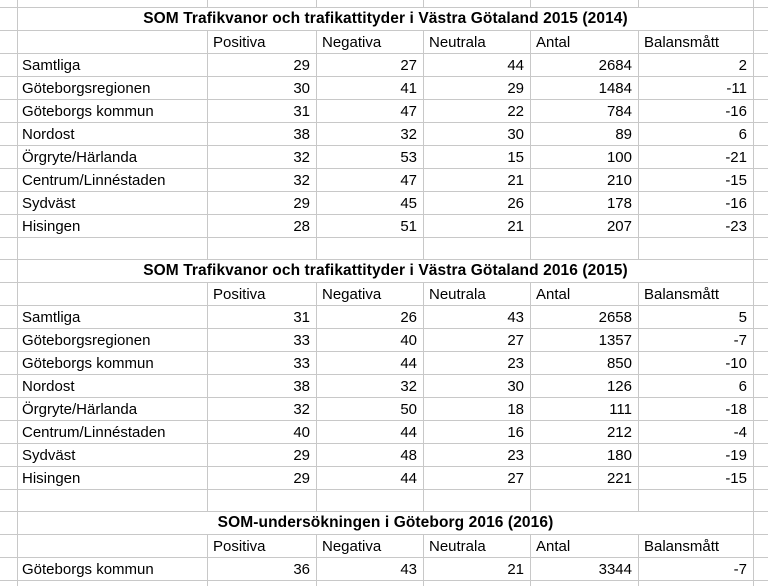 The image size is (768, 586). Describe the element at coordinates (585, 317) in the screenshot. I see `value-cell: 2658` at that location.